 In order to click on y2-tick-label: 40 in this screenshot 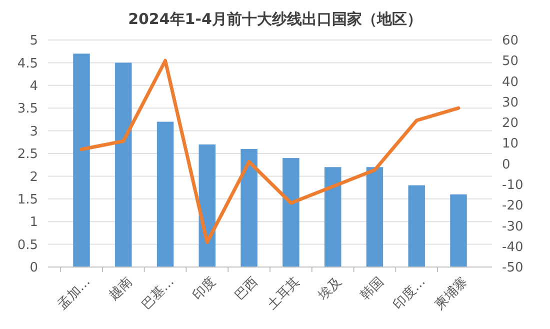, I will do `click(510, 82)`.